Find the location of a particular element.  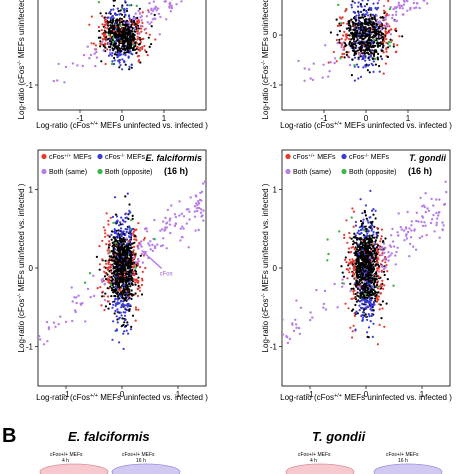

legend-ko-swatch is located at coordinates (344, 156).